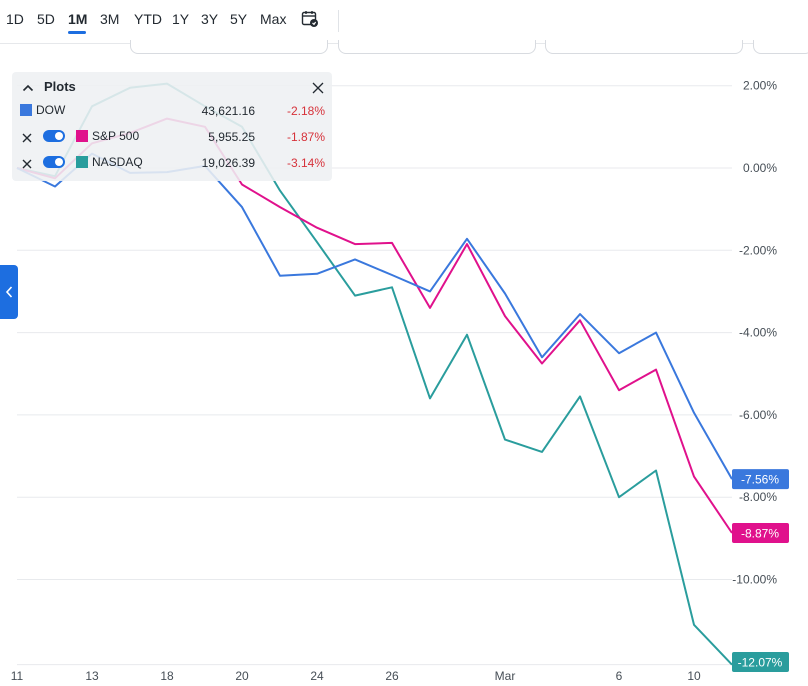 The image size is (808, 686). I want to click on side-panel-tab, so click(9, 292).